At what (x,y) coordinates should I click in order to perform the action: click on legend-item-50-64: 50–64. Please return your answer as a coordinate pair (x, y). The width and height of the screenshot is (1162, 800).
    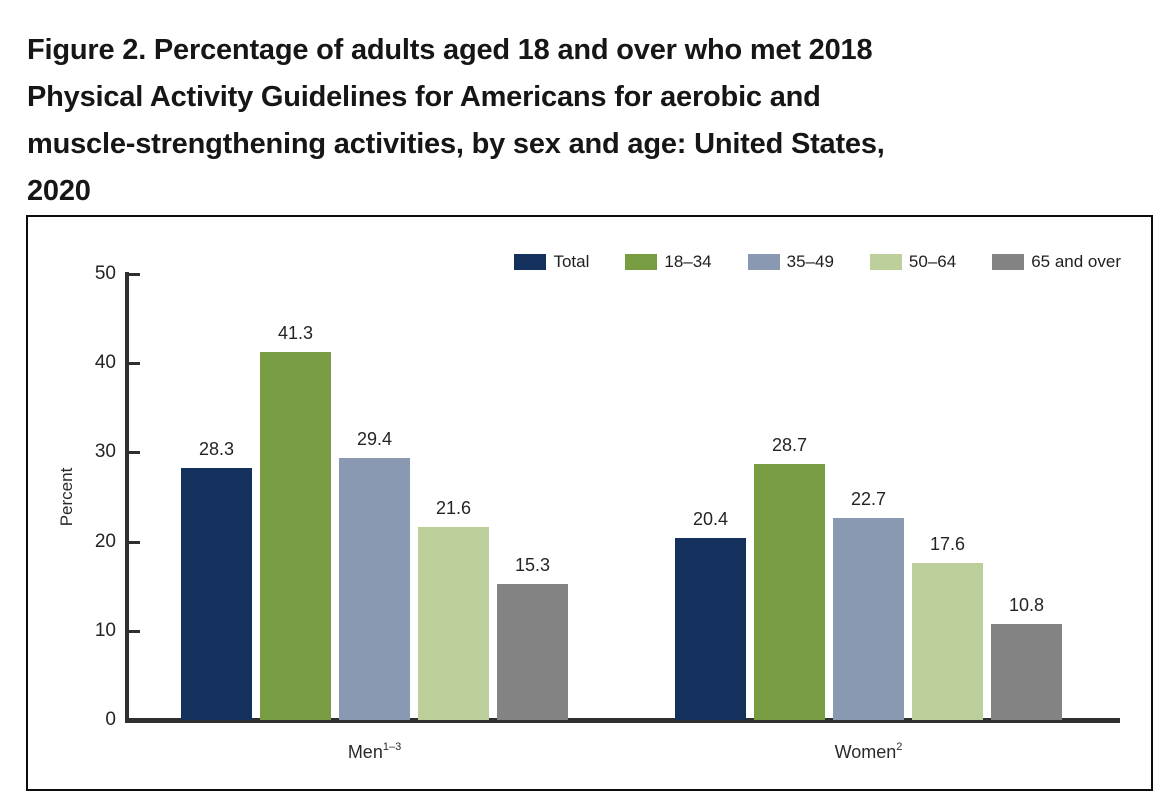
    Looking at the image, I should click on (913, 262).